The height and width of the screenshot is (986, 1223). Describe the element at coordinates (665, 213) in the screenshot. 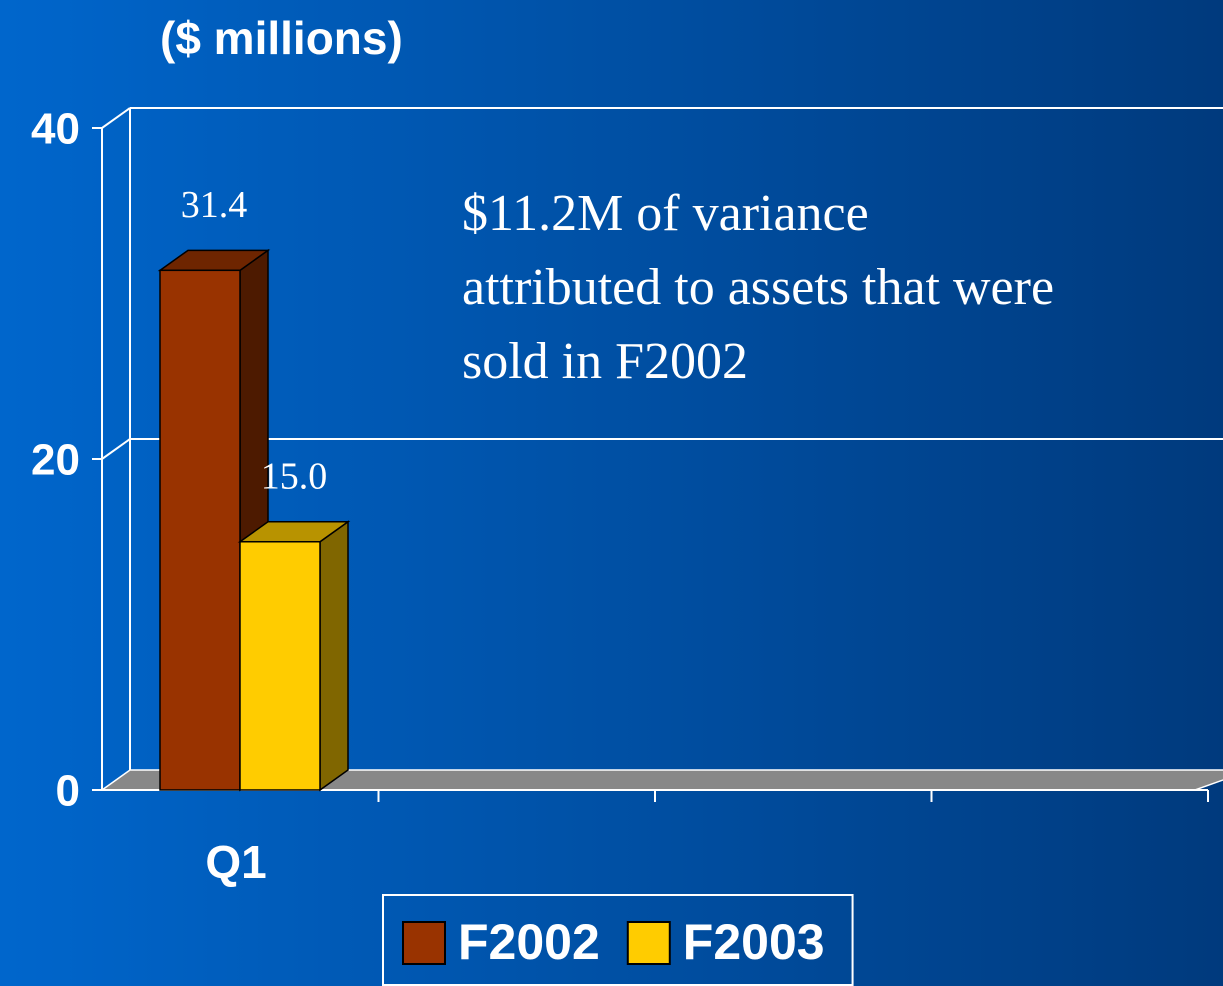

I see `annotation: $11.2M of variance` at that location.